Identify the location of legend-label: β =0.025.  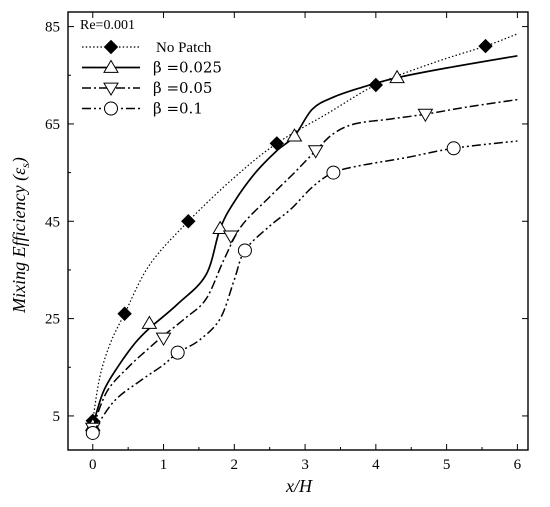
(187, 68).